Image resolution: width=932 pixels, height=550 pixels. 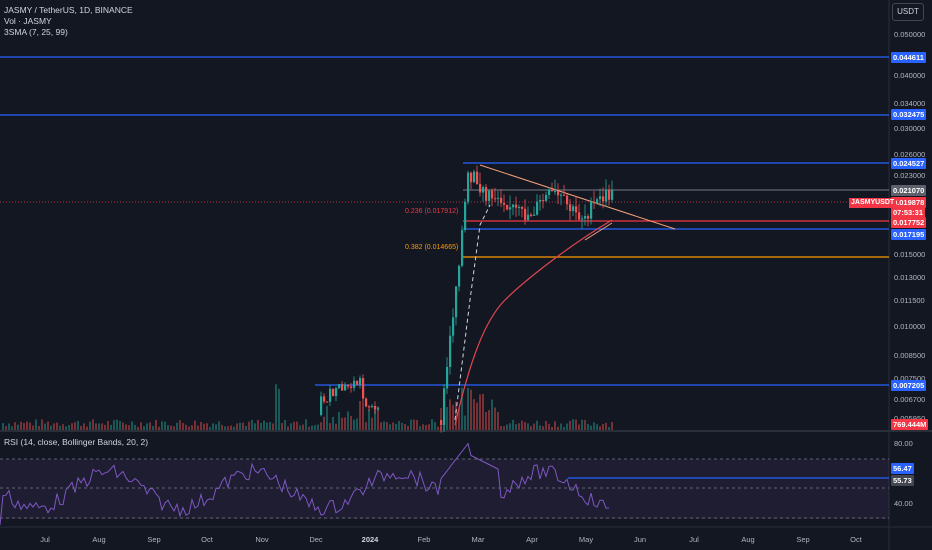 What do you see at coordinates (902, 468) in the screenshot?
I see `rsi-value-tag: 56.47` at bounding box center [902, 468].